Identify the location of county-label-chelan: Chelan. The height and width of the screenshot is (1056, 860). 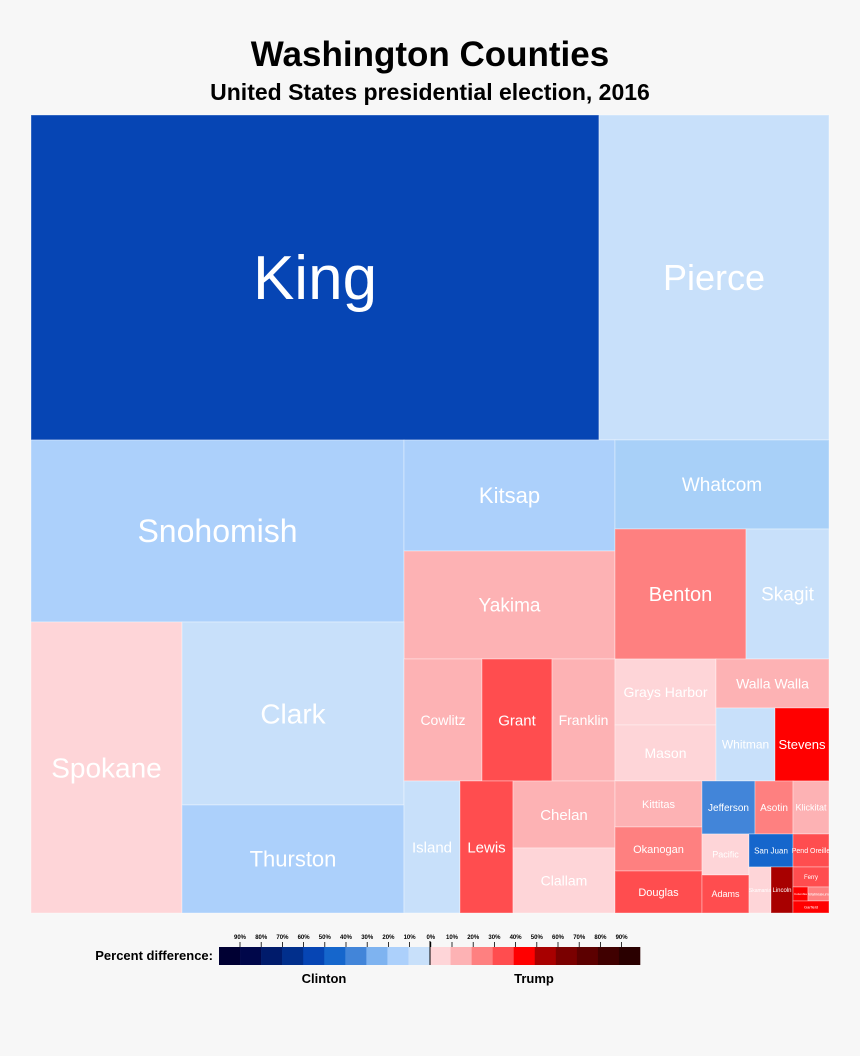
(564, 815).